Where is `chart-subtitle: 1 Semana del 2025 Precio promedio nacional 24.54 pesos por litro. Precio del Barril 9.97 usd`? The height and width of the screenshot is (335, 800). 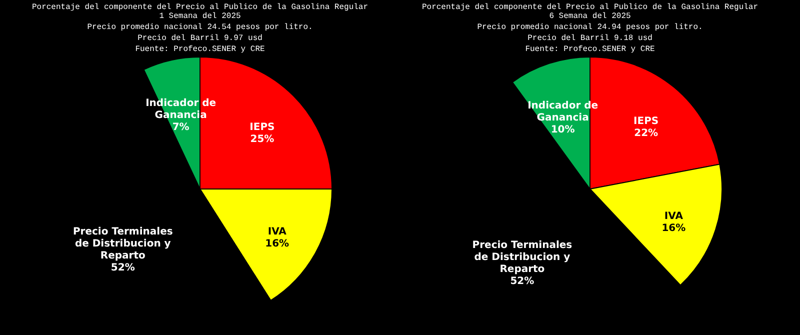
chart-subtitle: 1 Semana del 2025 Precio promedio nacional 24.54 pesos por litro. Precio del Barril 9.97 usd is located at coordinates (200, 27).